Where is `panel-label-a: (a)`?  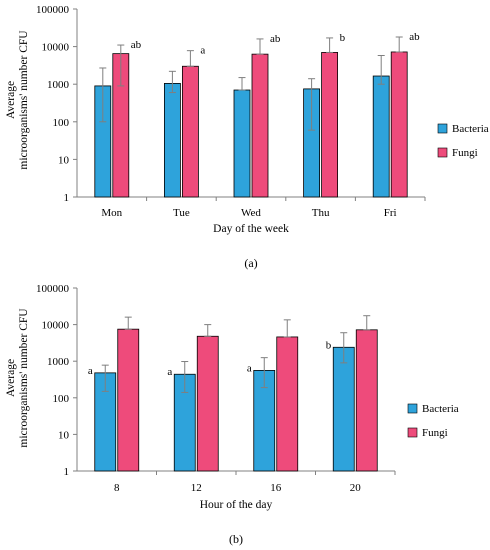
panel-label-a: (a) is located at coordinates (250, 263).